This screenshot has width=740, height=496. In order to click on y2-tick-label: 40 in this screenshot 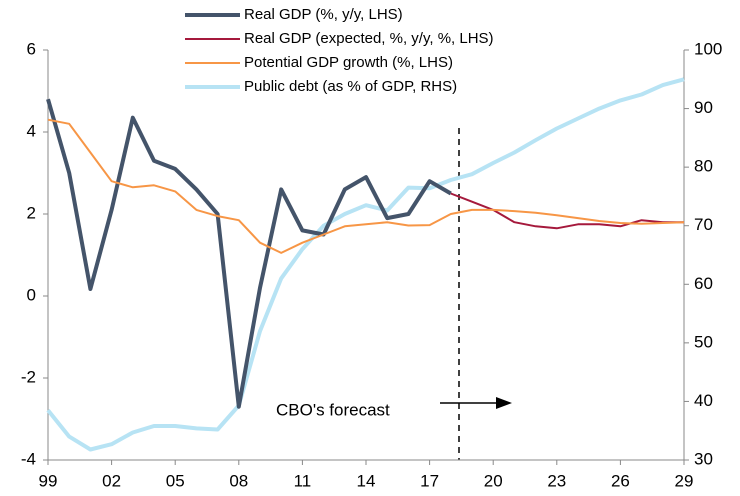, I will do `click(703, 400)`.